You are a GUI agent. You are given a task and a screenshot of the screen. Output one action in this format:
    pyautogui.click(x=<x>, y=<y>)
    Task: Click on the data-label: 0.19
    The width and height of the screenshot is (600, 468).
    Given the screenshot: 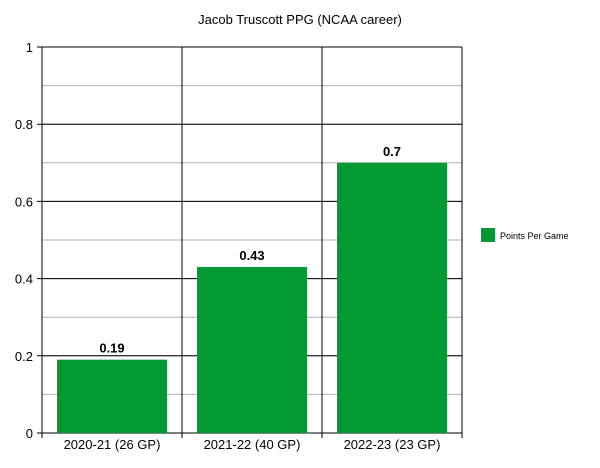 What is the action you would take?
    pyautogui.click(x=111, y=348)
    